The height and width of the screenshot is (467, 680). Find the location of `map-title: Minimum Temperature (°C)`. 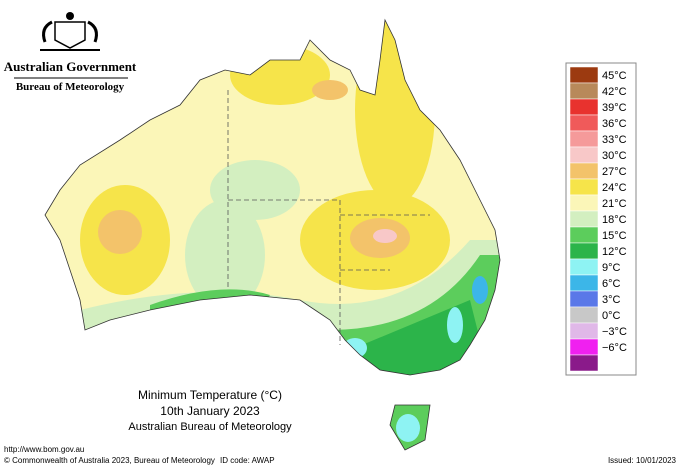

map-title: Minimum Temperature (°C) is located at coordinates (210, 395).